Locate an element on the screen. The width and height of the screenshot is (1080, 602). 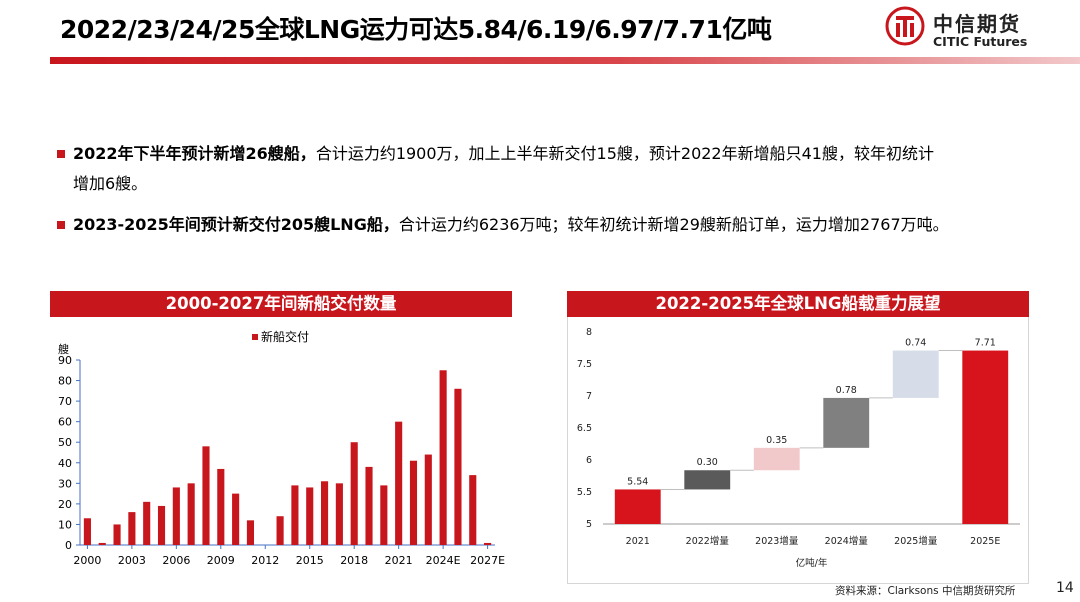
x-tick-label: 2006 is located at coordinates (176, 560).